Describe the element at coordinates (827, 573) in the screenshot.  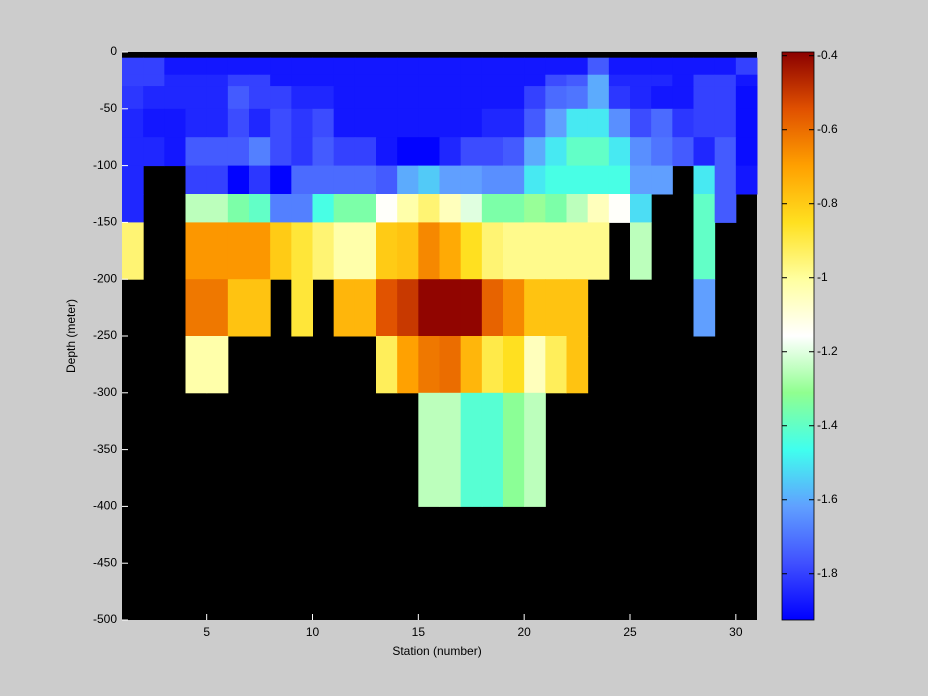
I see `colorbar-tick-label: -1.8` at that location.